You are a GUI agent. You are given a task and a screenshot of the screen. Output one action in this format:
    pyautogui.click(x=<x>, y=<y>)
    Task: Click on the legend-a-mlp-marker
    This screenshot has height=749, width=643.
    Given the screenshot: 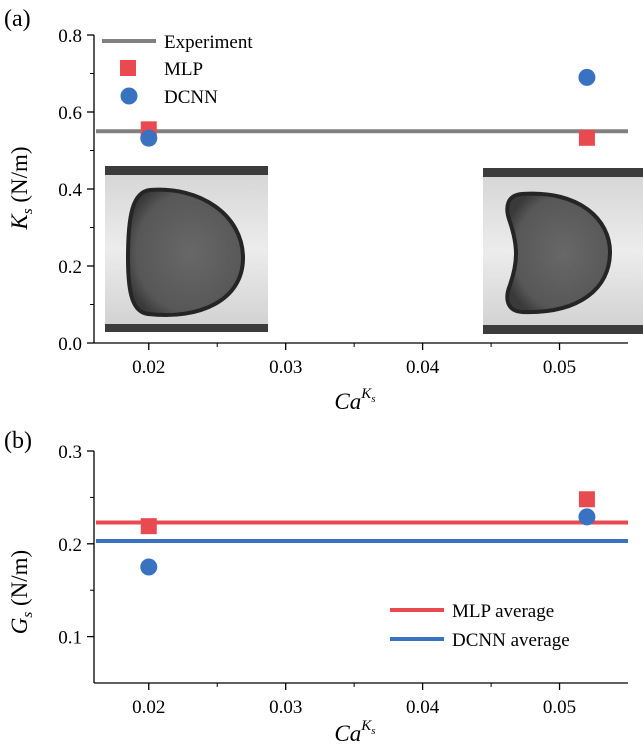 What is the action you would take?
    pyautogui.click(x=128, y=68)
    